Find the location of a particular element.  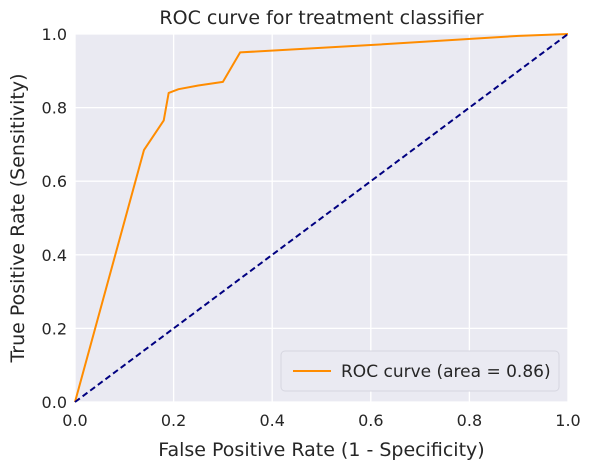

y-tick-label: 0.8 is located at coordinates (54, 108).